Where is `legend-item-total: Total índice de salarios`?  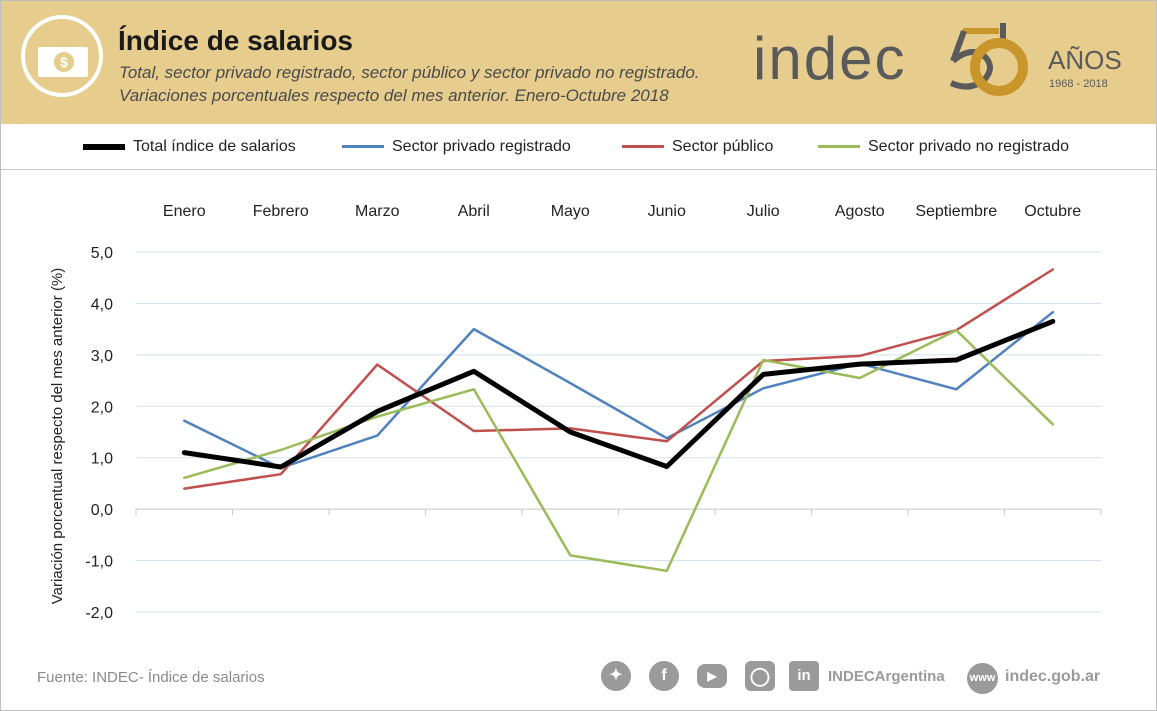 legend-item-total: Total índice de salarios is located at coordinates (189, 146).